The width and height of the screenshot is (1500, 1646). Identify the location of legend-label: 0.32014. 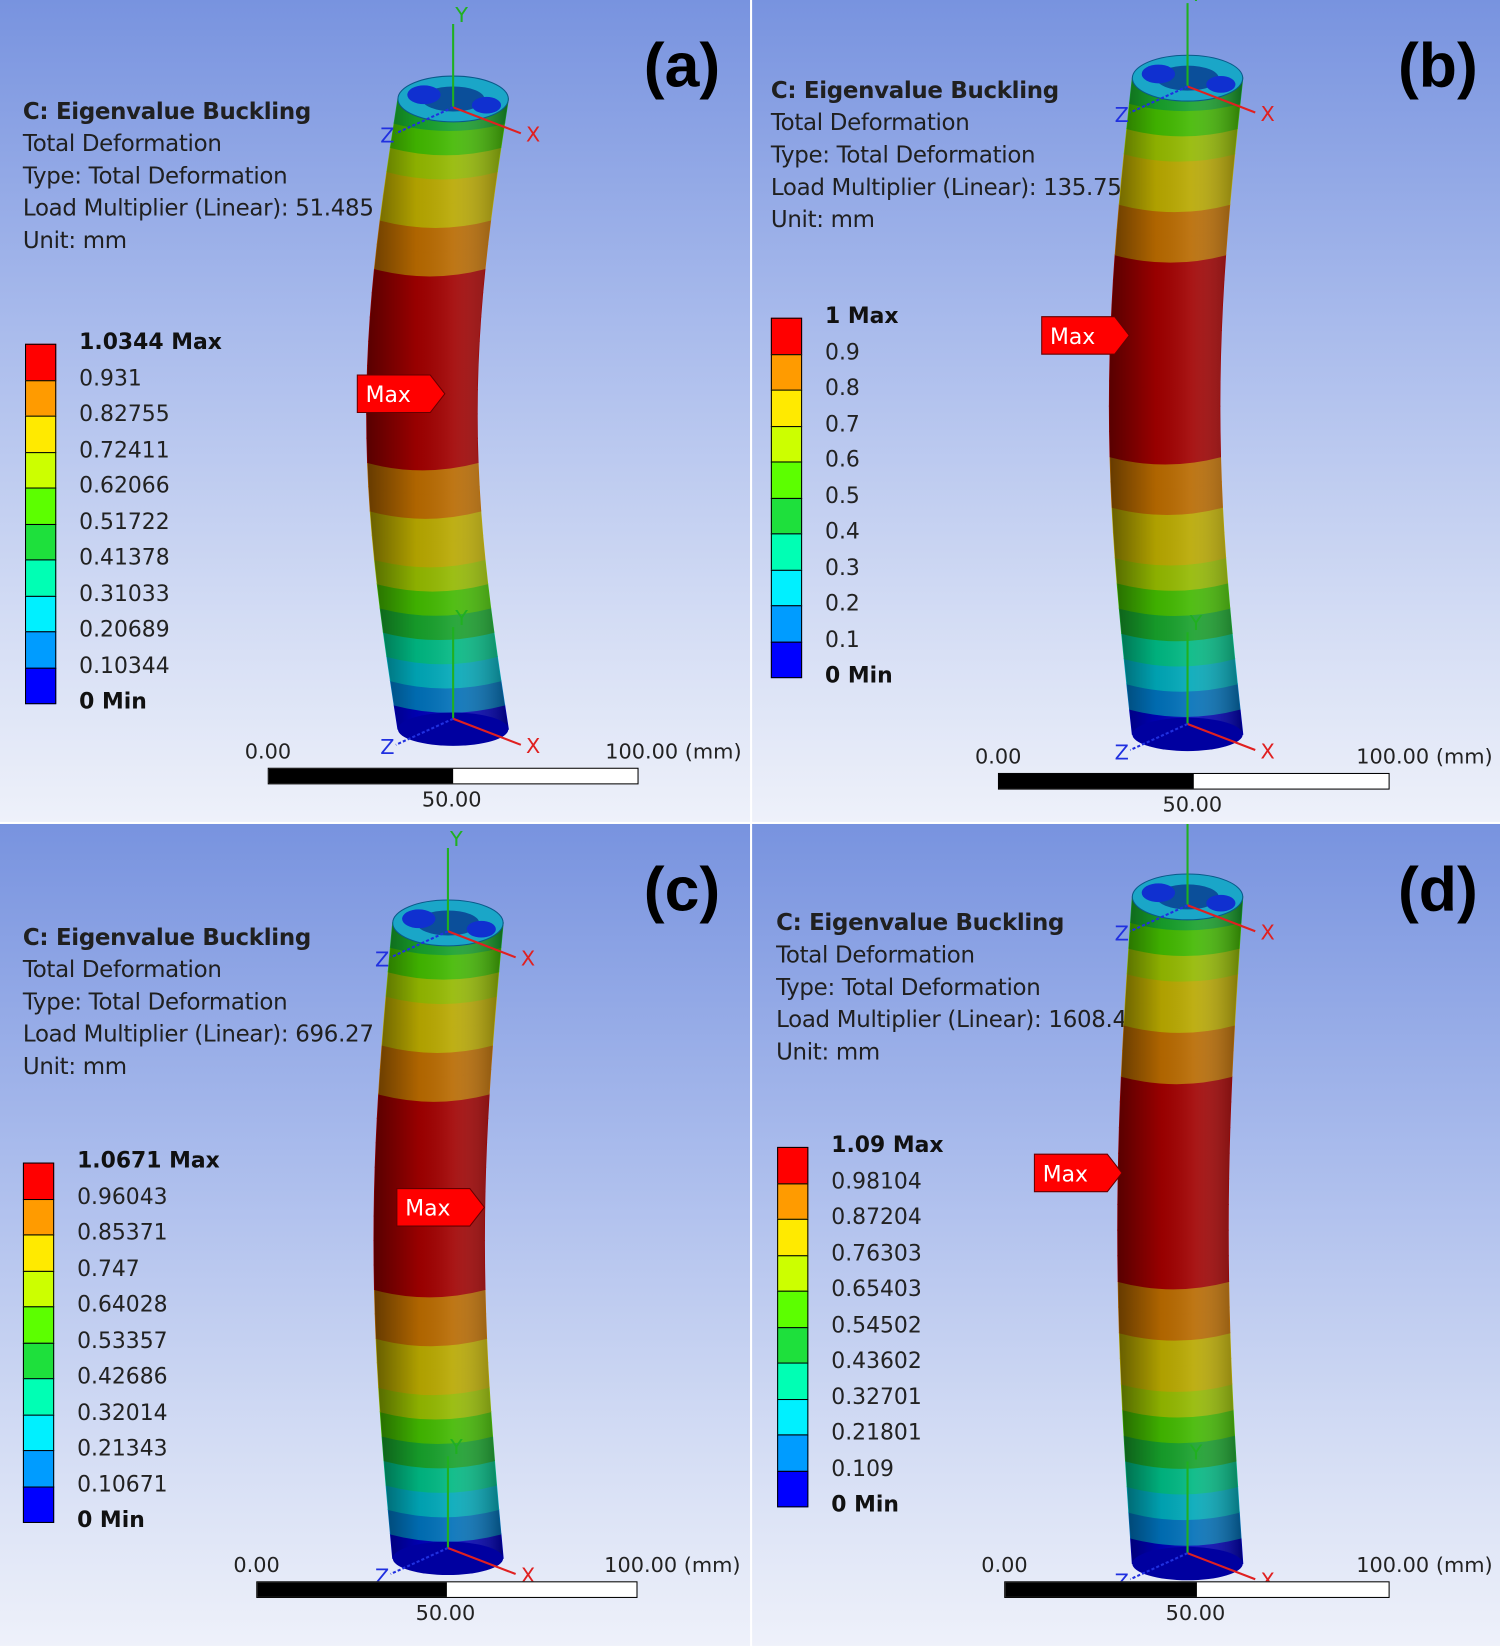
(122, 1412).